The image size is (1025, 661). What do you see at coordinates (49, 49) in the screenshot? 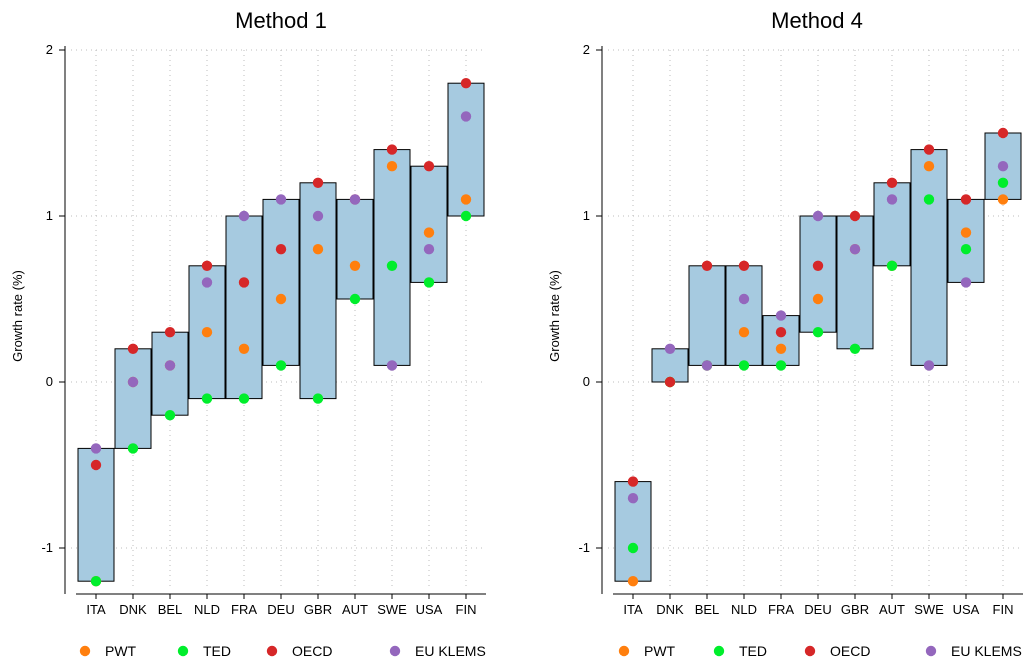
I see `y-tick-label: 2` at bounding box center [49, 49].